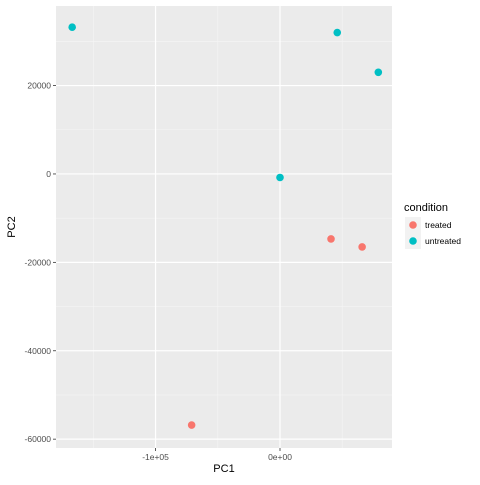  I want to click on x-axis-ticks: -1e+05 0e+00, so click(217, 455).